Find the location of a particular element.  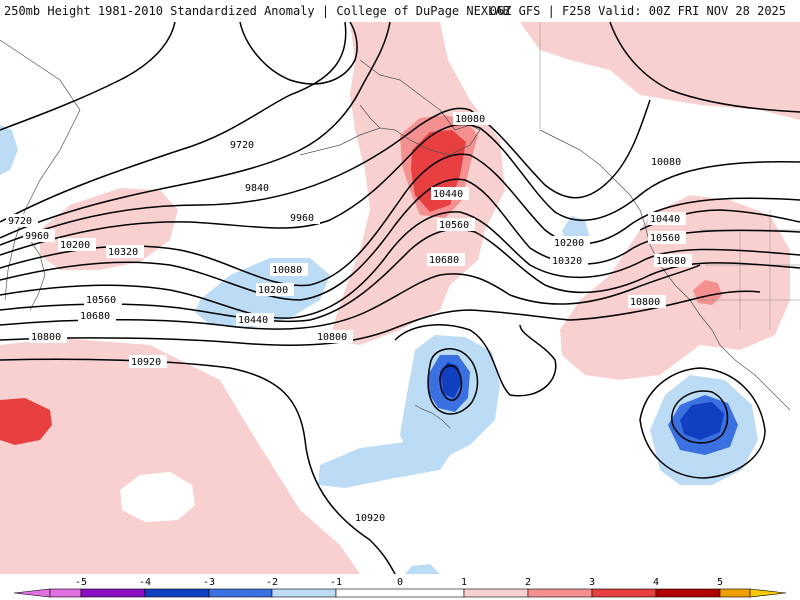

negative-anomaly-bottom is located at coordinates (422, 569).